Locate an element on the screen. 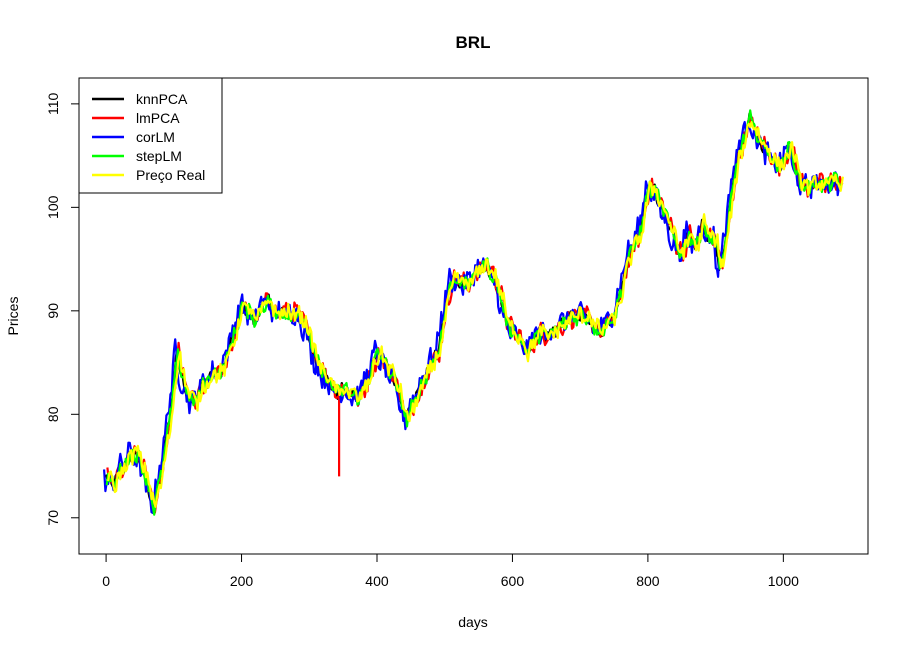 The image size is (909, 652). x-tick-label: 400 is located at coordinates (377, 581).